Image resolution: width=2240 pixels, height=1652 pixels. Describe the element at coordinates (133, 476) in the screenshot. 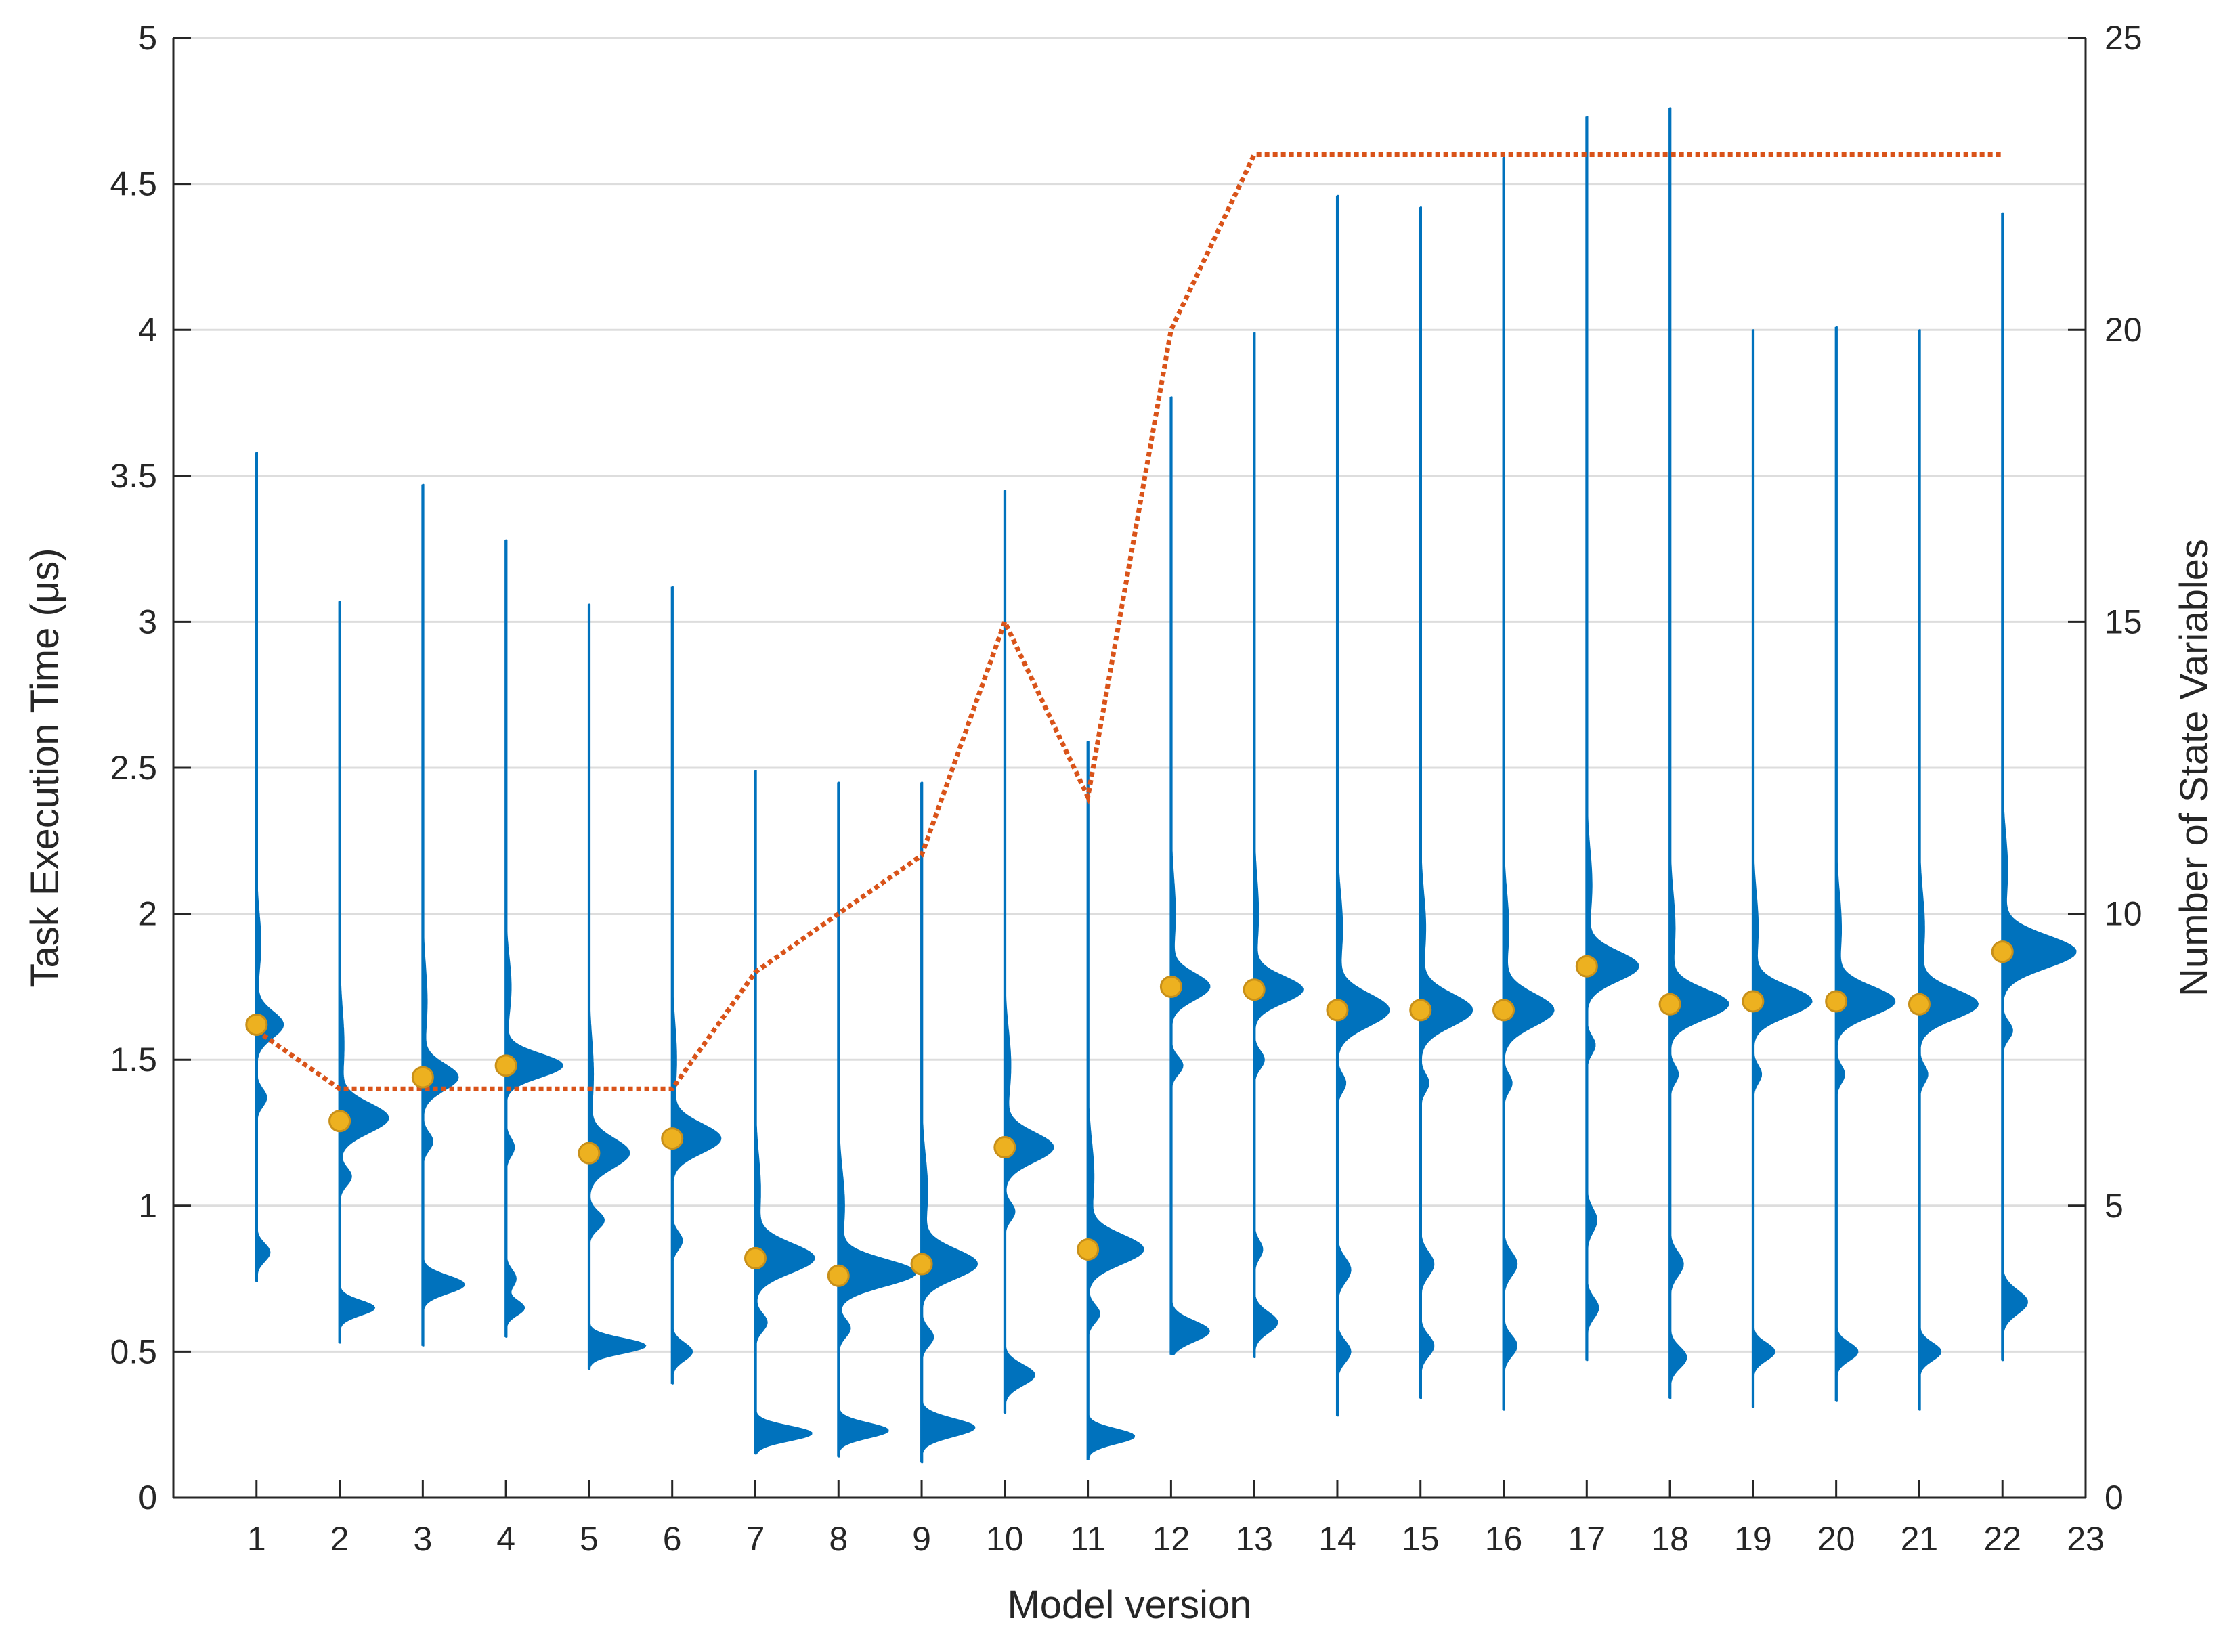

I see `left-y-tick-label: 3.5` at that location.